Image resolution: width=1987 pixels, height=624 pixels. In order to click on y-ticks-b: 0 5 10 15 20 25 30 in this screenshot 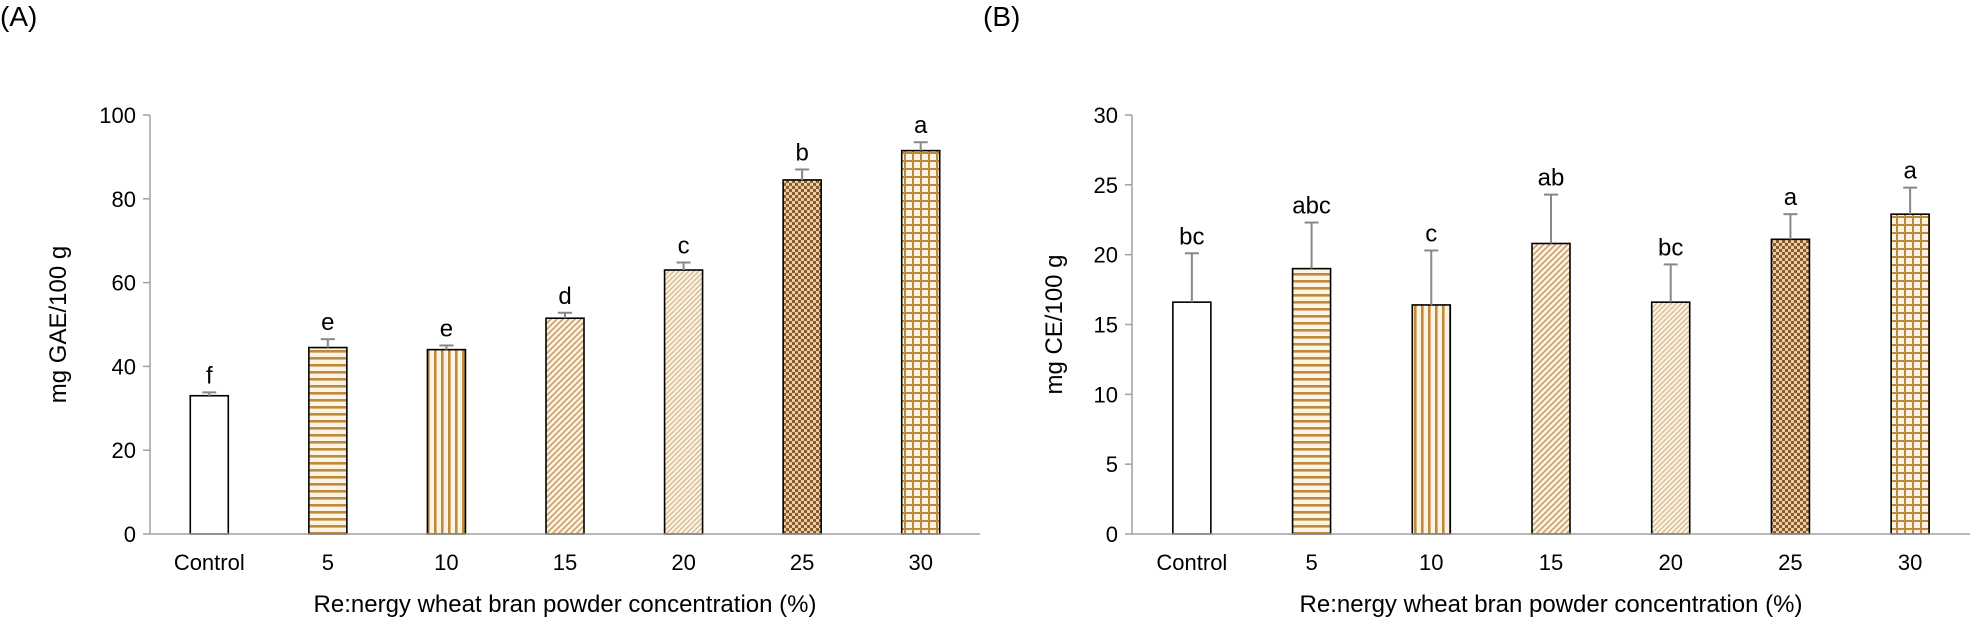, I will do `click(1113, 325)`.